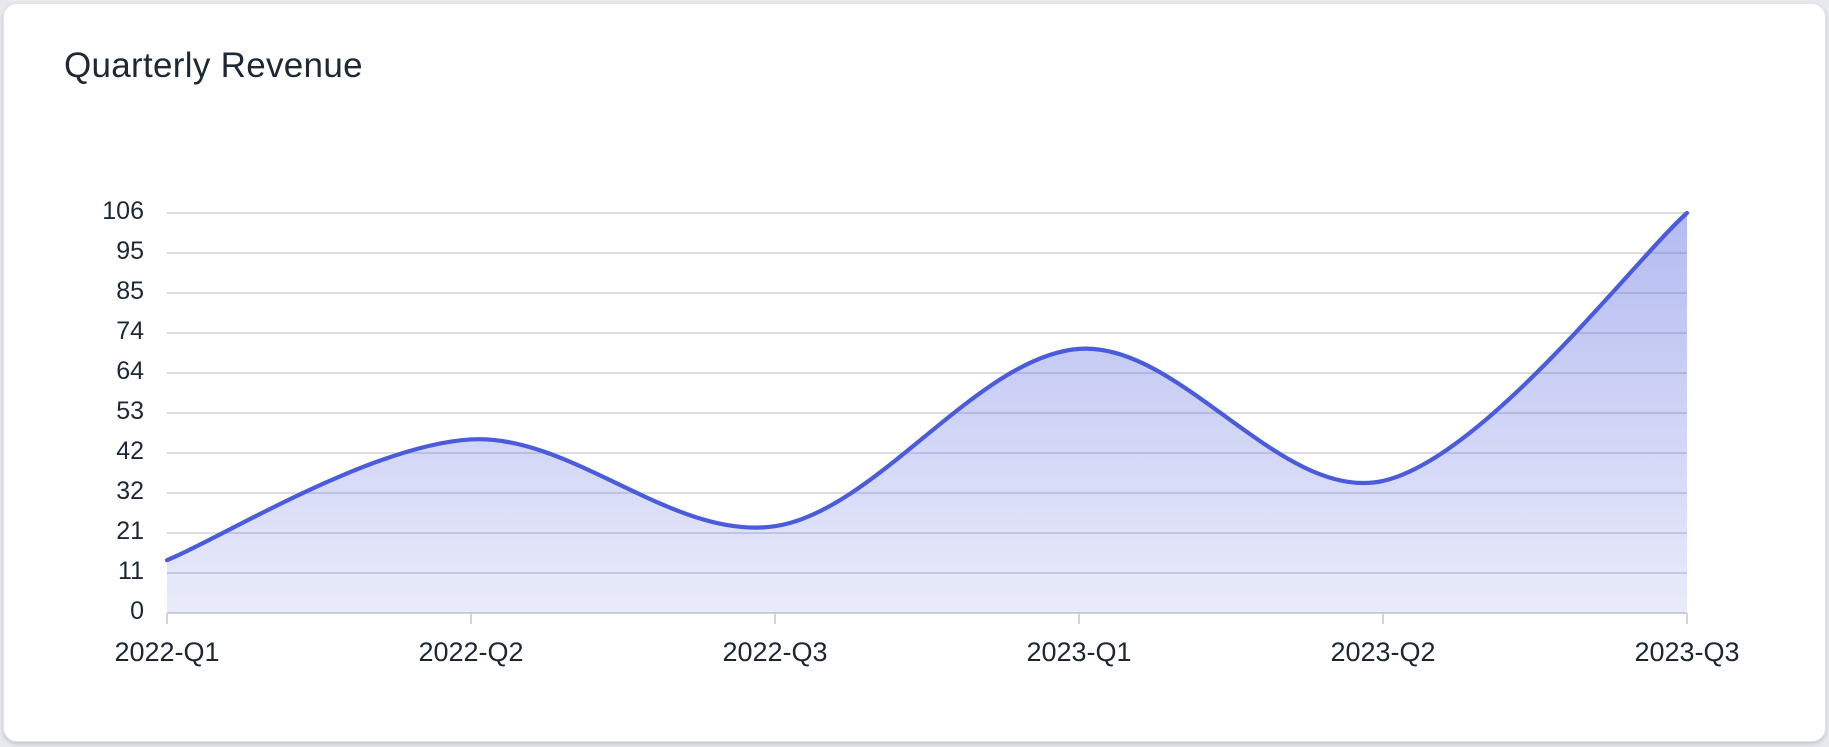 The width and height of the screenshot is (1829, 747). I want to click on y-axis-tick-label: 11, so click(131, 571).